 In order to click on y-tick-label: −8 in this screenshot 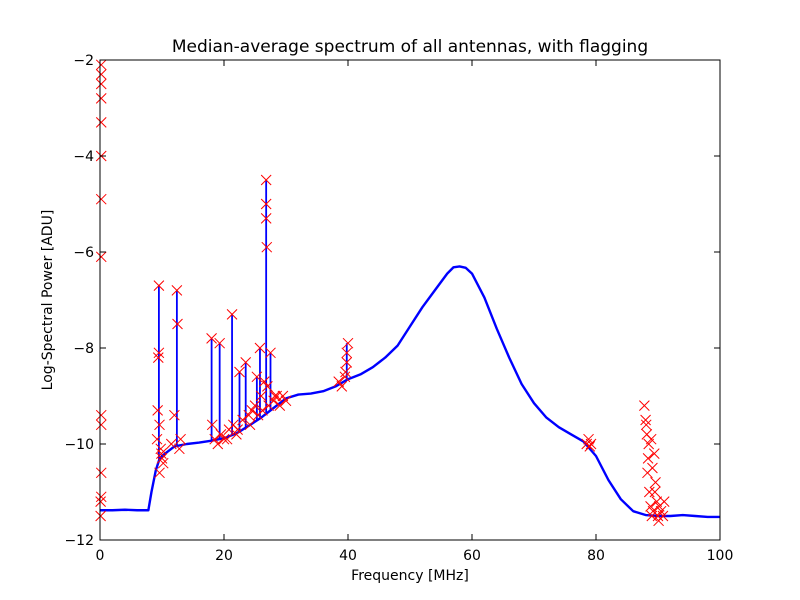, I will do `click(83, 349)`.